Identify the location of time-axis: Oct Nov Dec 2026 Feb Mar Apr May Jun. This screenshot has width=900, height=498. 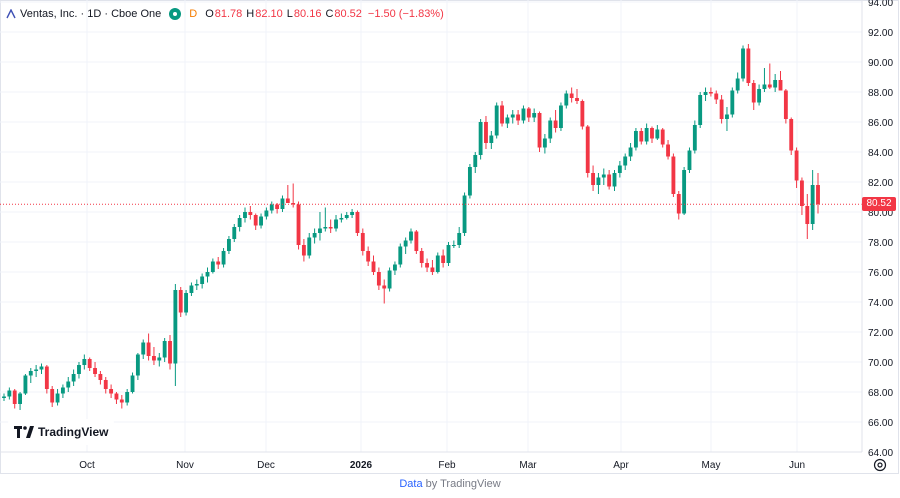
(431, 461).